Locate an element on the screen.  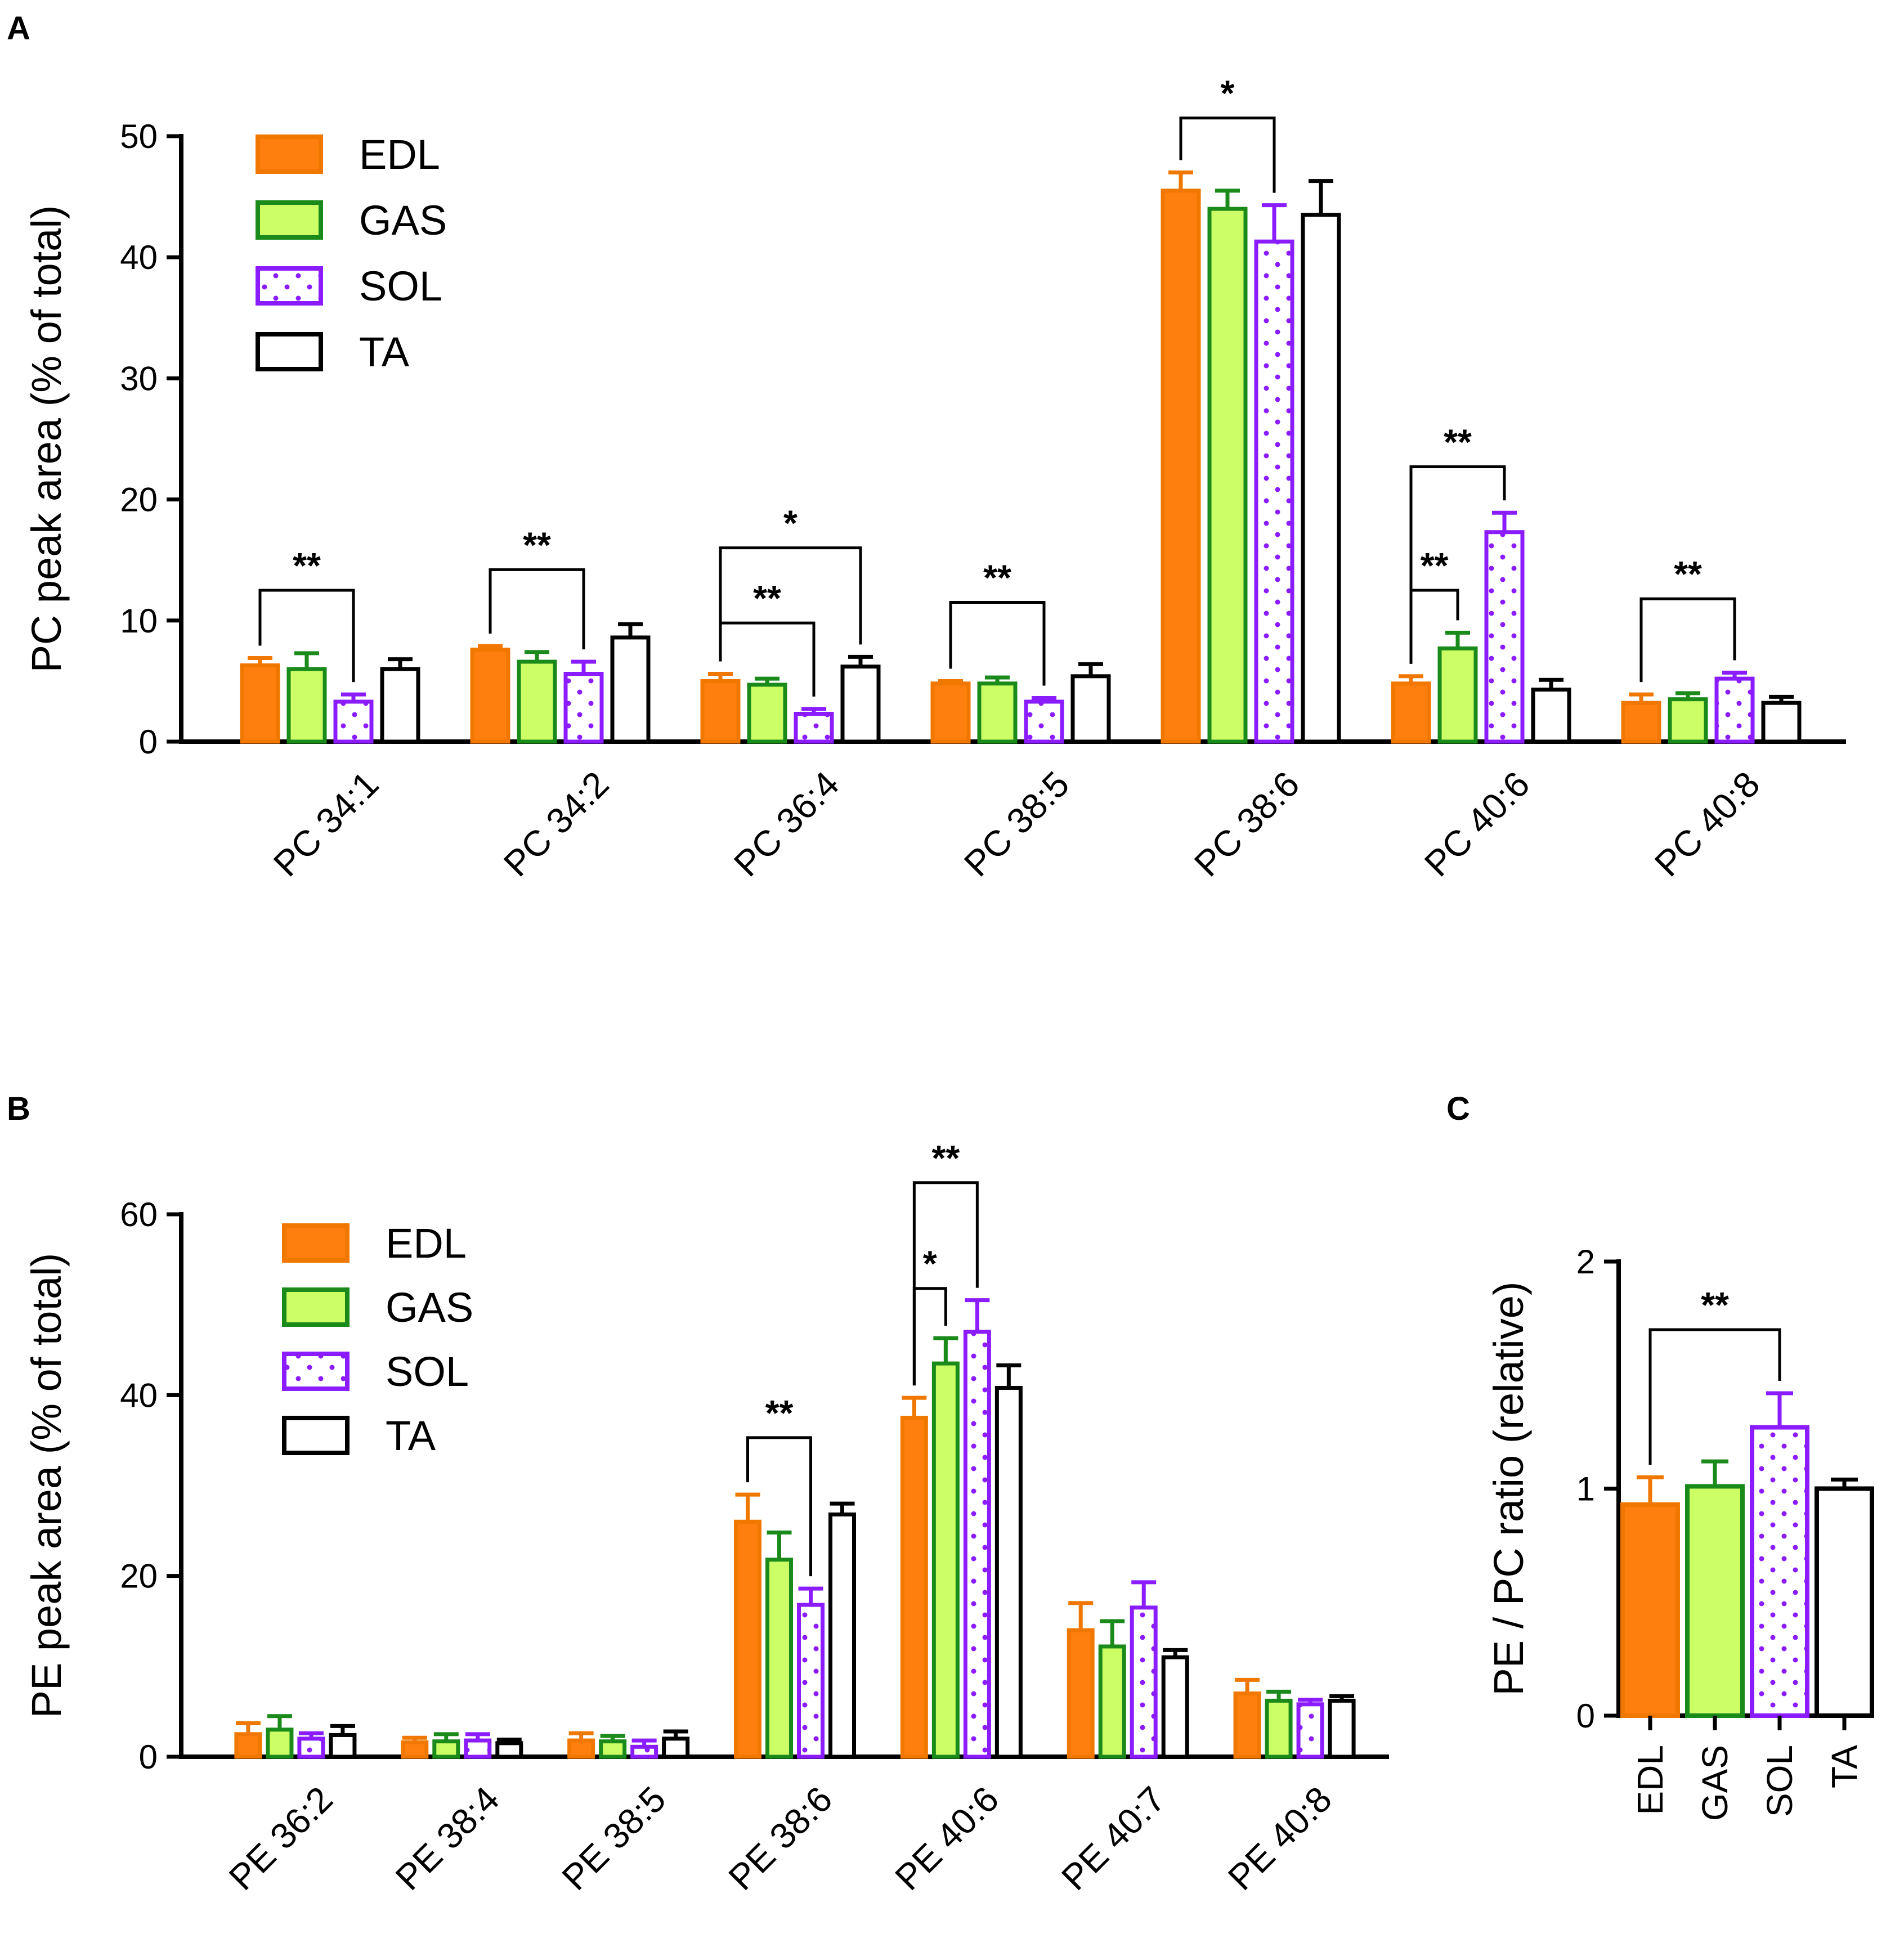
panel-b-bar-pe-38-5-edl is located at coordinates (581, 1748).